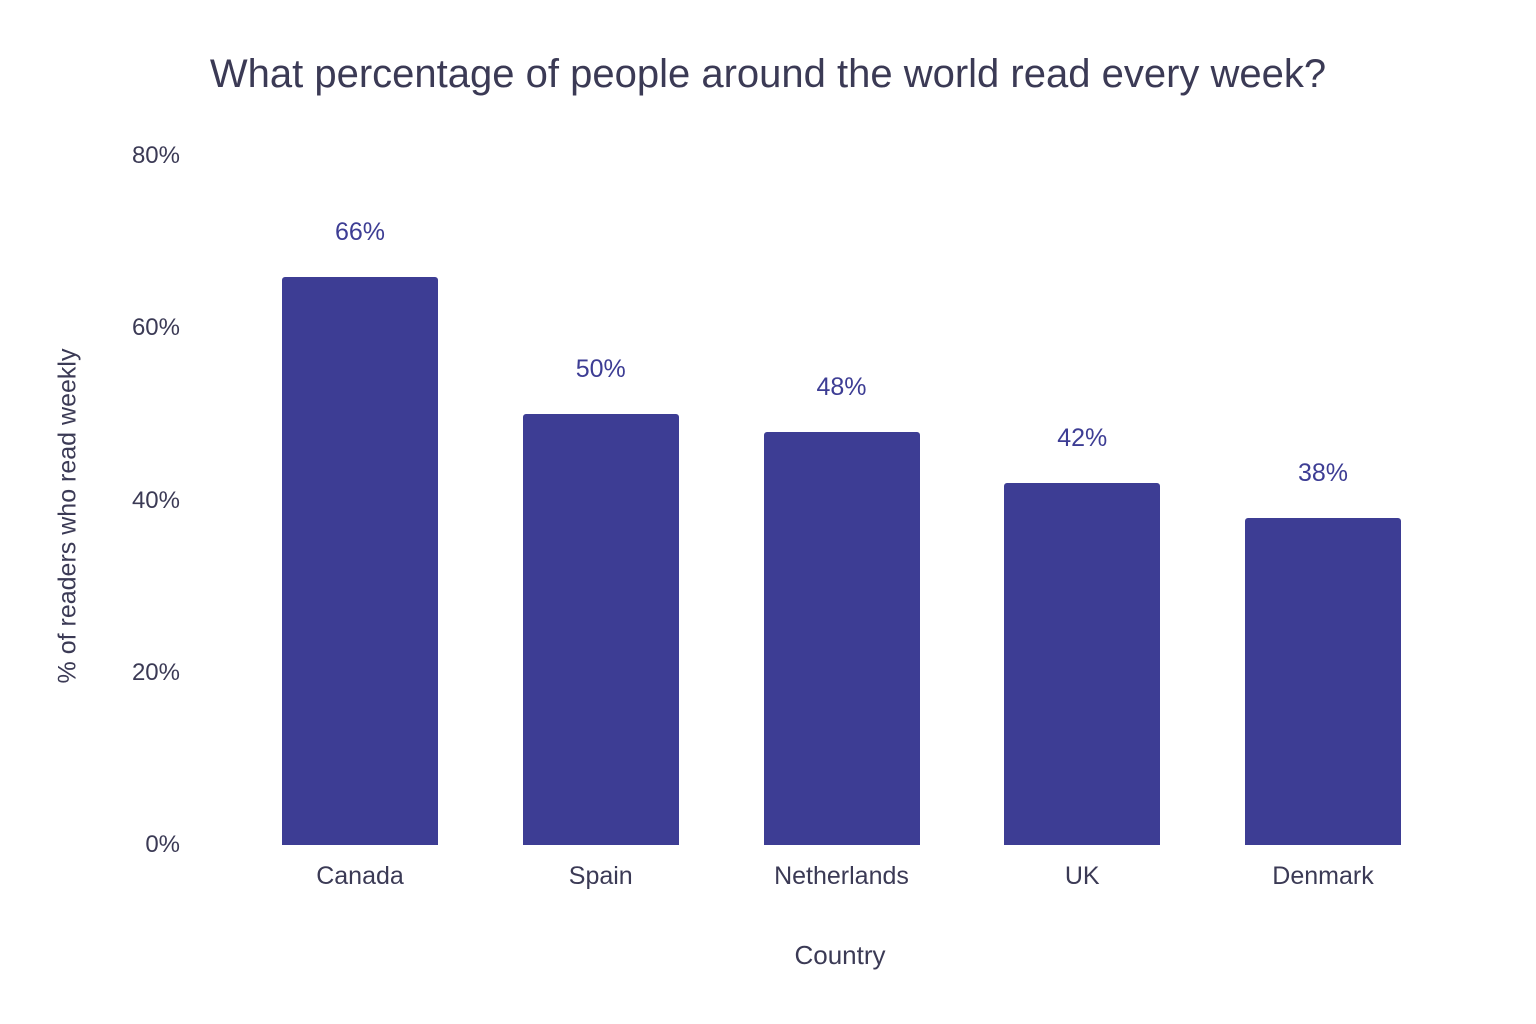 The height and width of the screenshot is (1024, 1536). I want to click on x-tick: Netherlands, so click(841, 876).